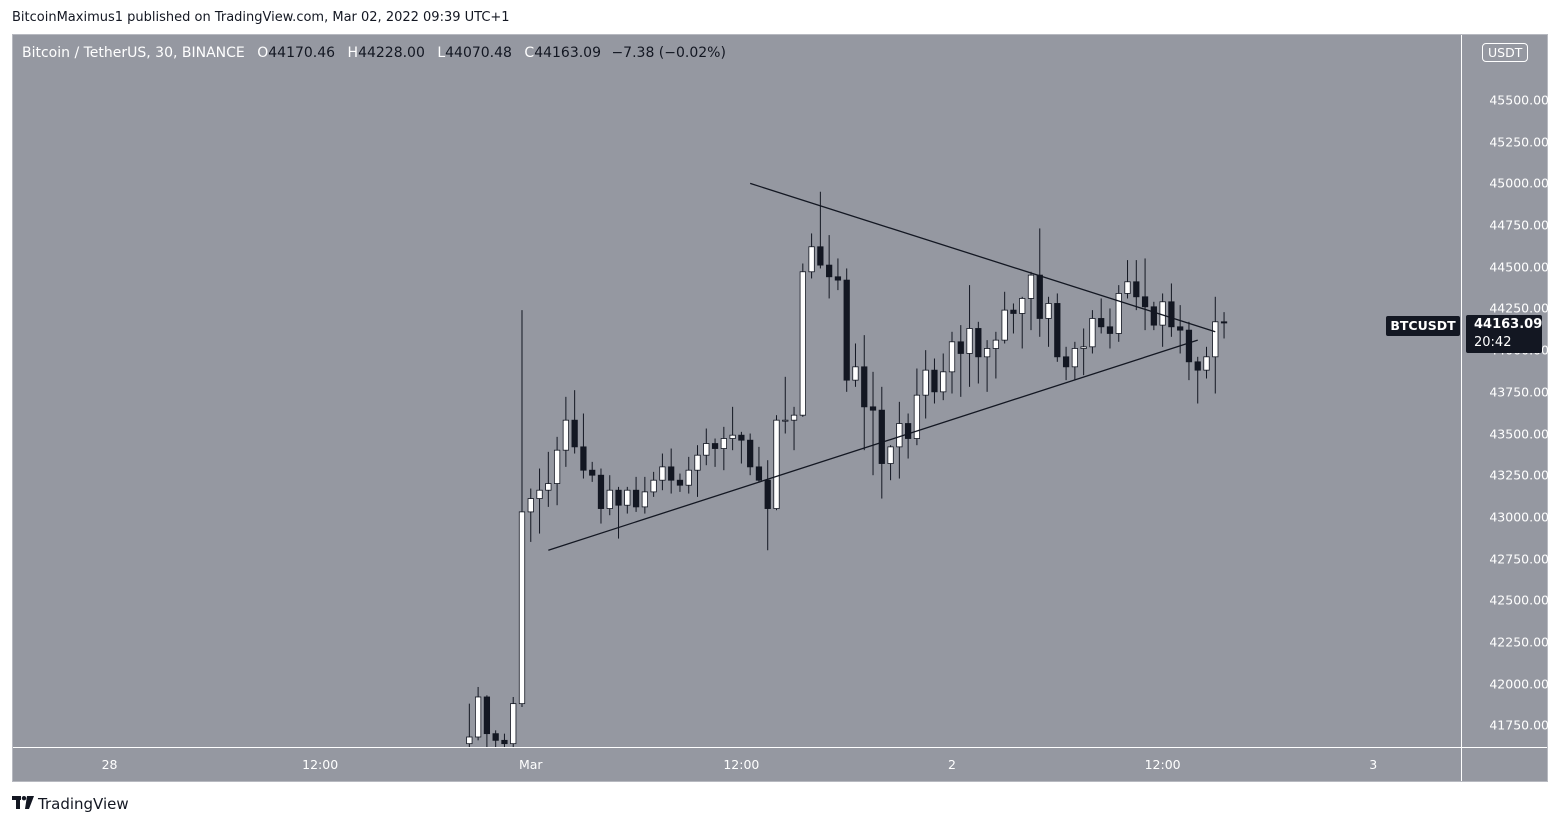 This screenshot has height=826, width=1561. What do you see at coordinates (23, 804) in the screenshot?
I see `tradingview-logo-icon` at bounding box center [23, 804].